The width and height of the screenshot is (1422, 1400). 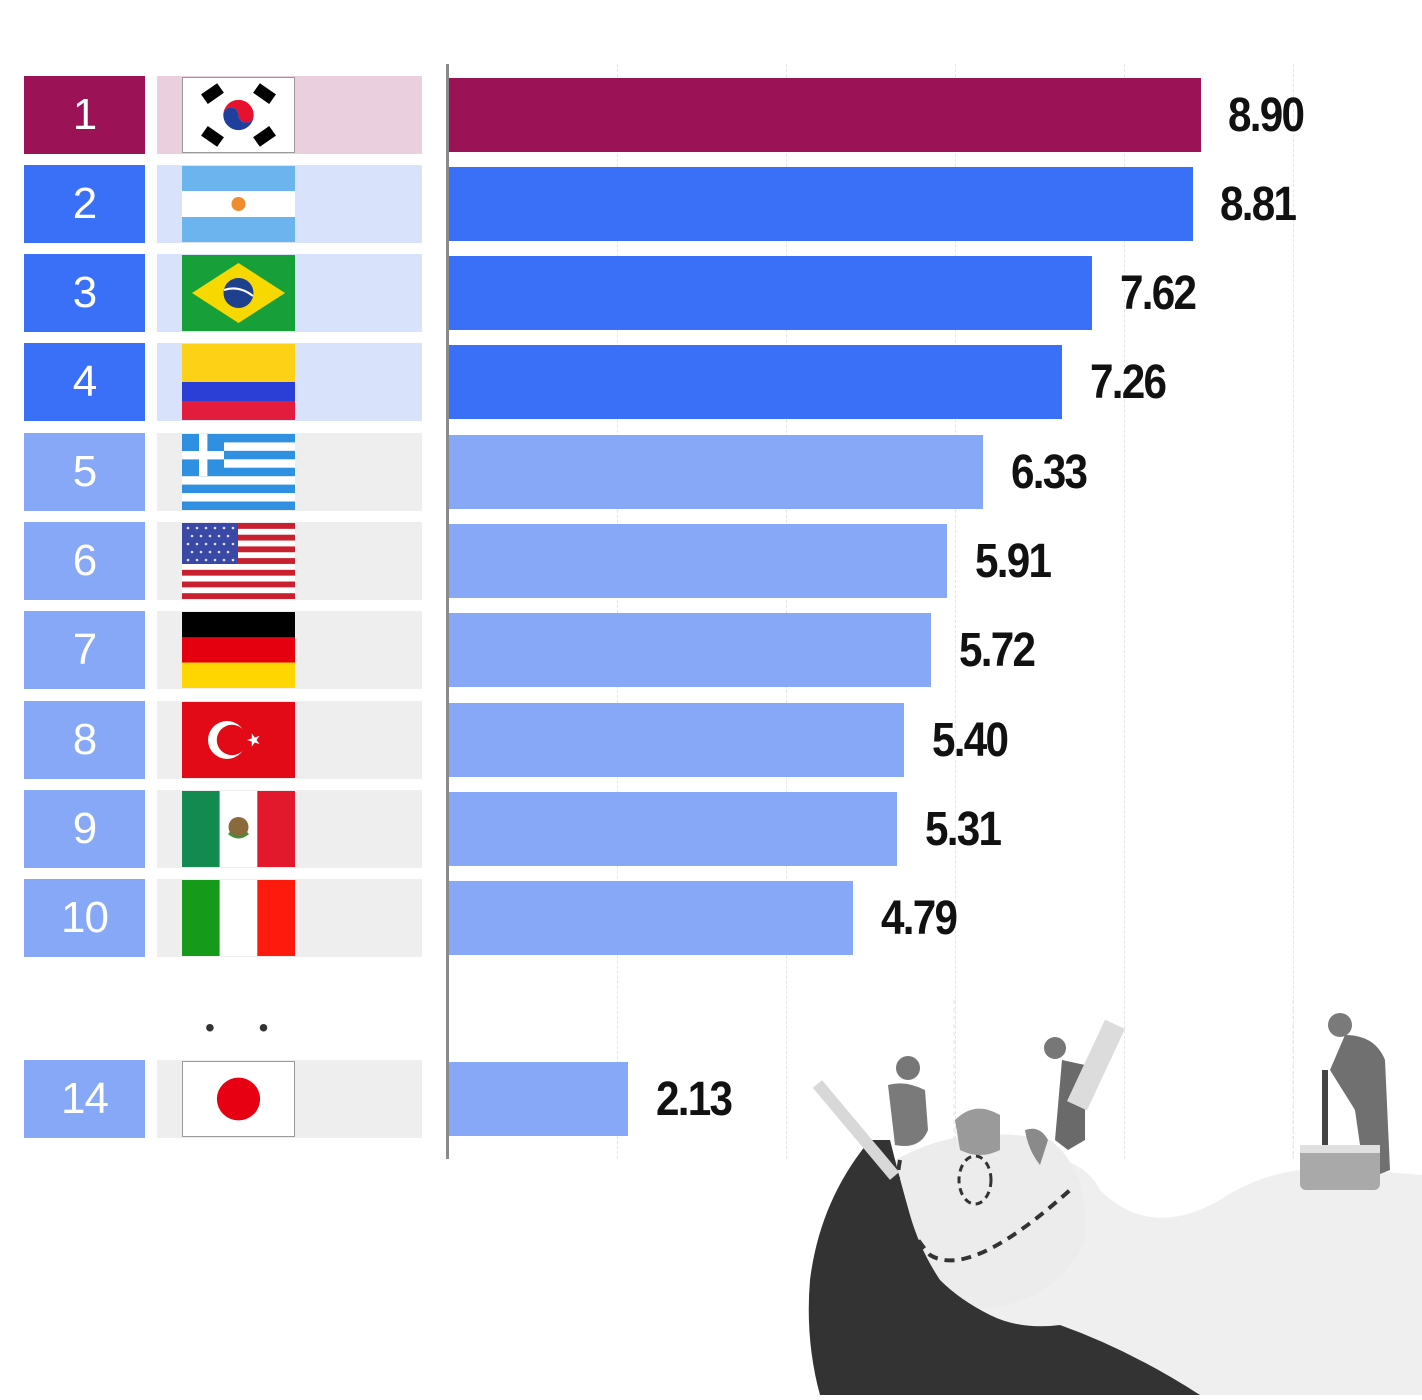 I want to click on rank-badge: 3, so click(x=84, y=293).